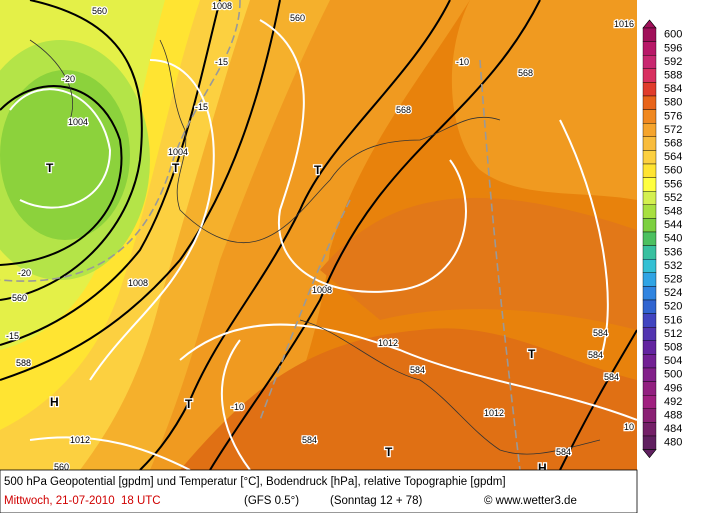 The height and width of the screenshot is (513, 704). Describe the element at coordinates (673, 184) in the screenshot. I see `legend-label: 556` at that location.